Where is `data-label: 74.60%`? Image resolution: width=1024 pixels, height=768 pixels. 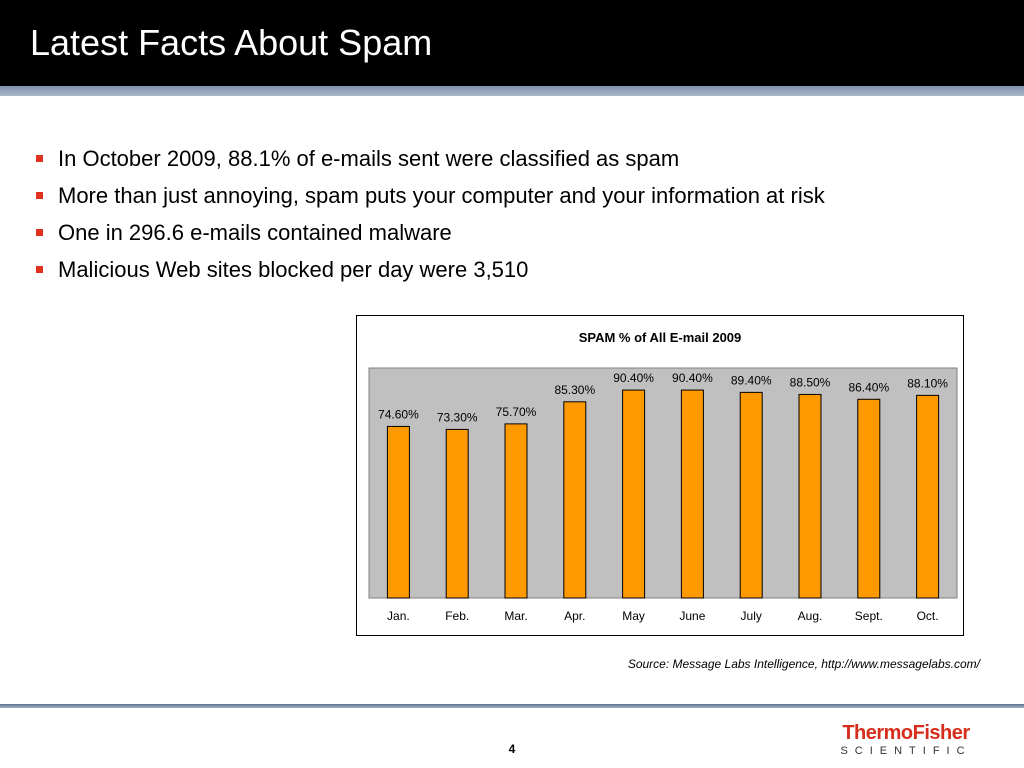
data-label: 74.60% is located at coordinates (398, 414).